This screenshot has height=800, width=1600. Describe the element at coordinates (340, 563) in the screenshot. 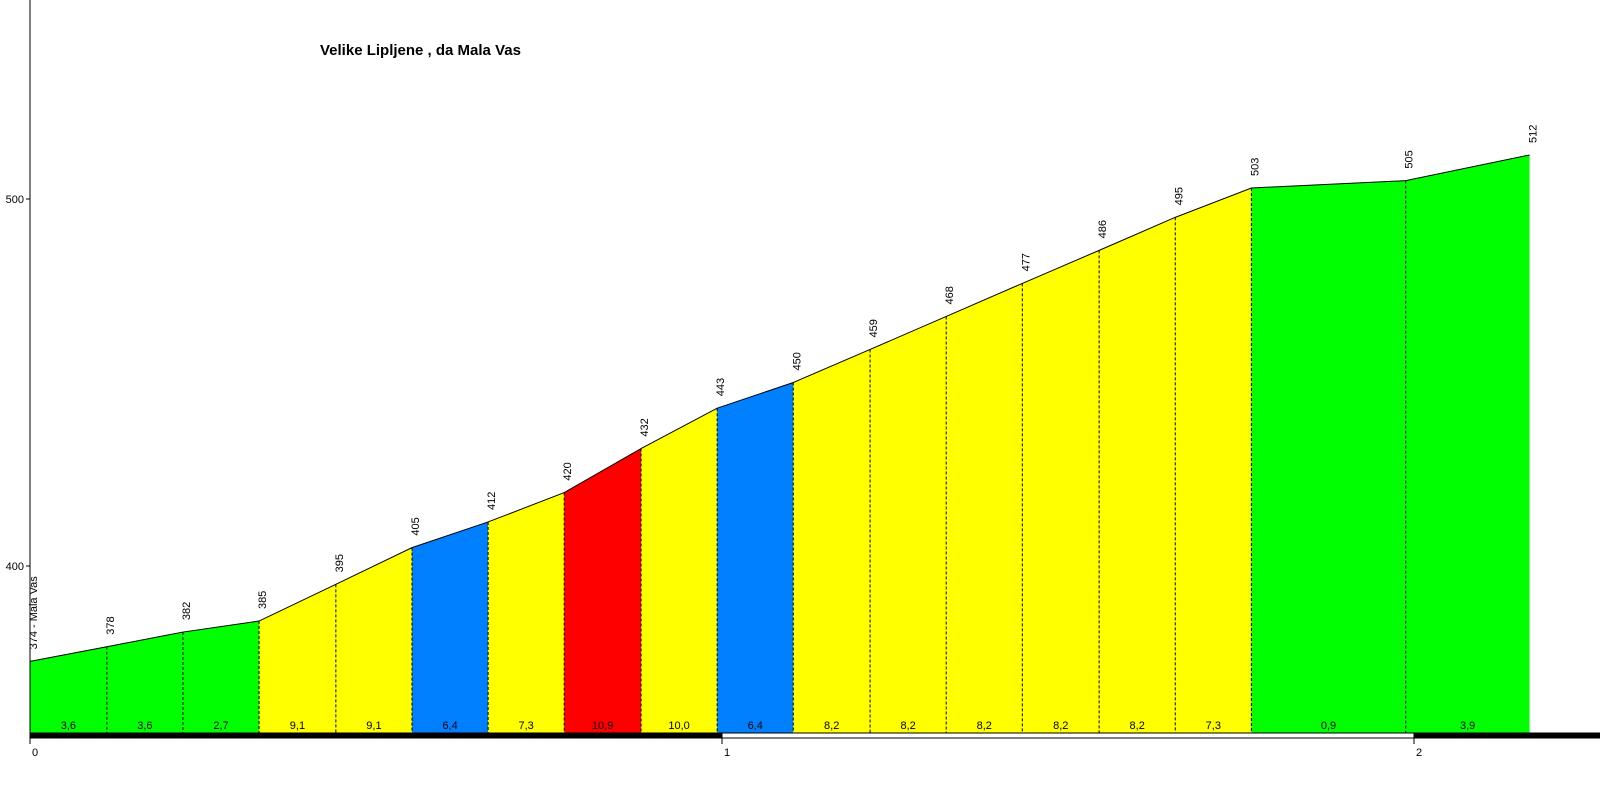

I see `elevation-label: 395` at that location.